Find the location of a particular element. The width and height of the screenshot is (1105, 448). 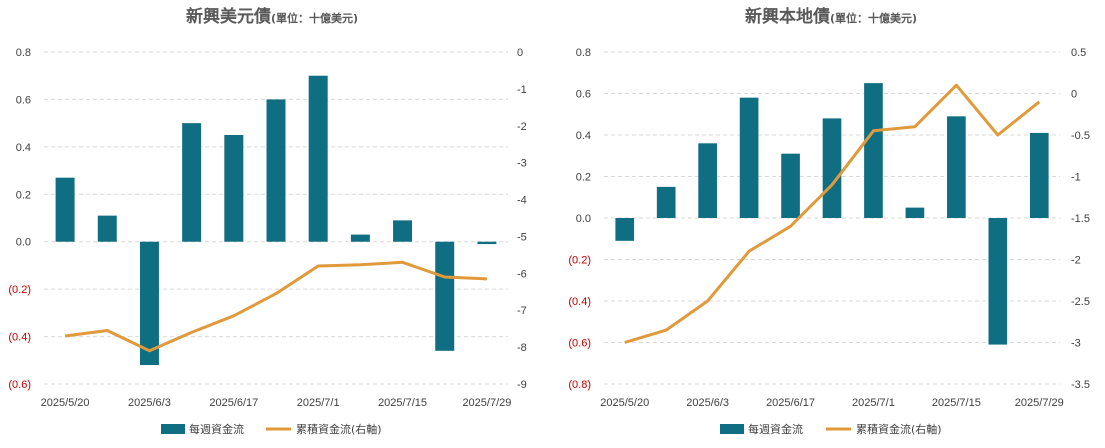

chart-title: 新興本地債(單位：十億美元) is located at coordinates (831, 16).